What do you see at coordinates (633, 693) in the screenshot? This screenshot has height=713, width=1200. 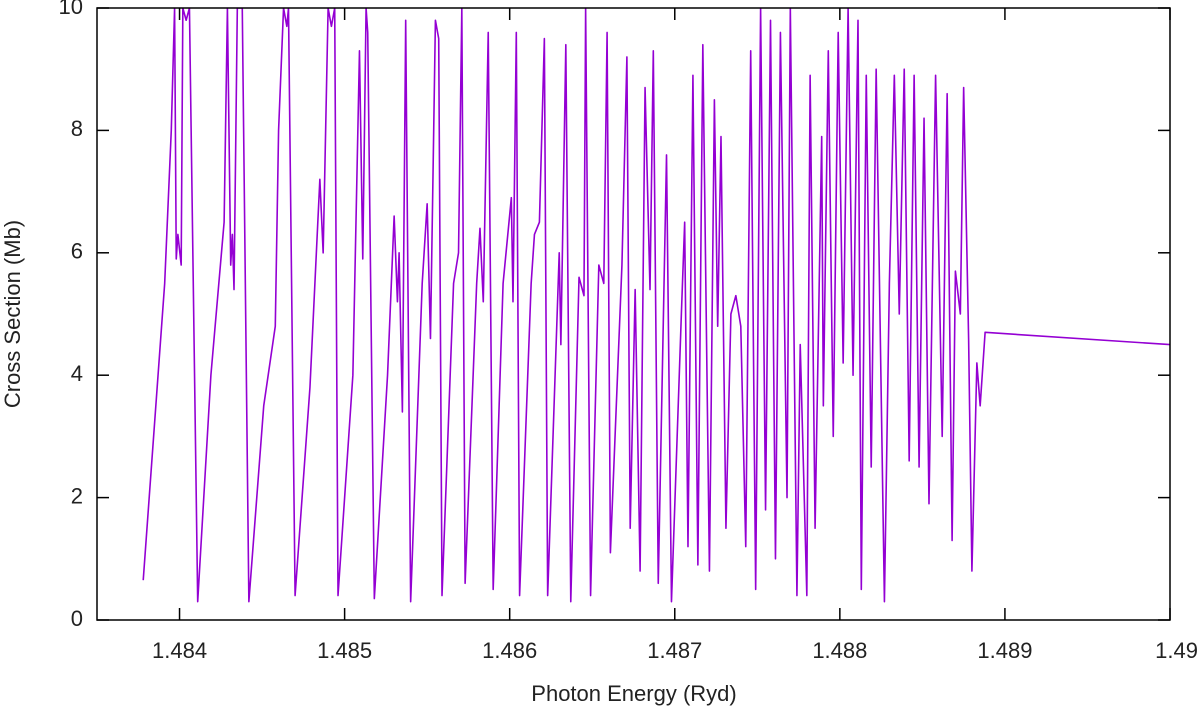 I see `x-axis-label: Photon Energy (Ryd)` at bounding box center [633, 693].